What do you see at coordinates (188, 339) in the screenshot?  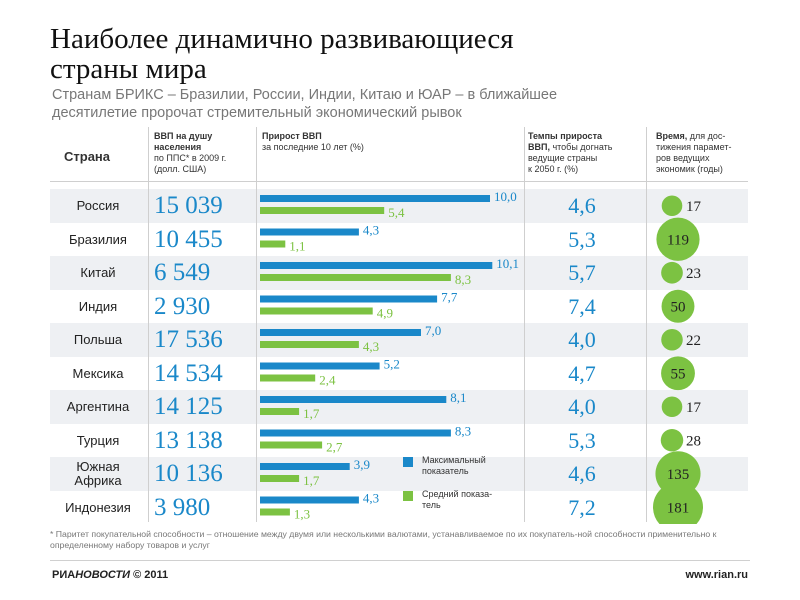 I see `gdp-per-capita-value: 17 536` at bounding box center [188, 339].